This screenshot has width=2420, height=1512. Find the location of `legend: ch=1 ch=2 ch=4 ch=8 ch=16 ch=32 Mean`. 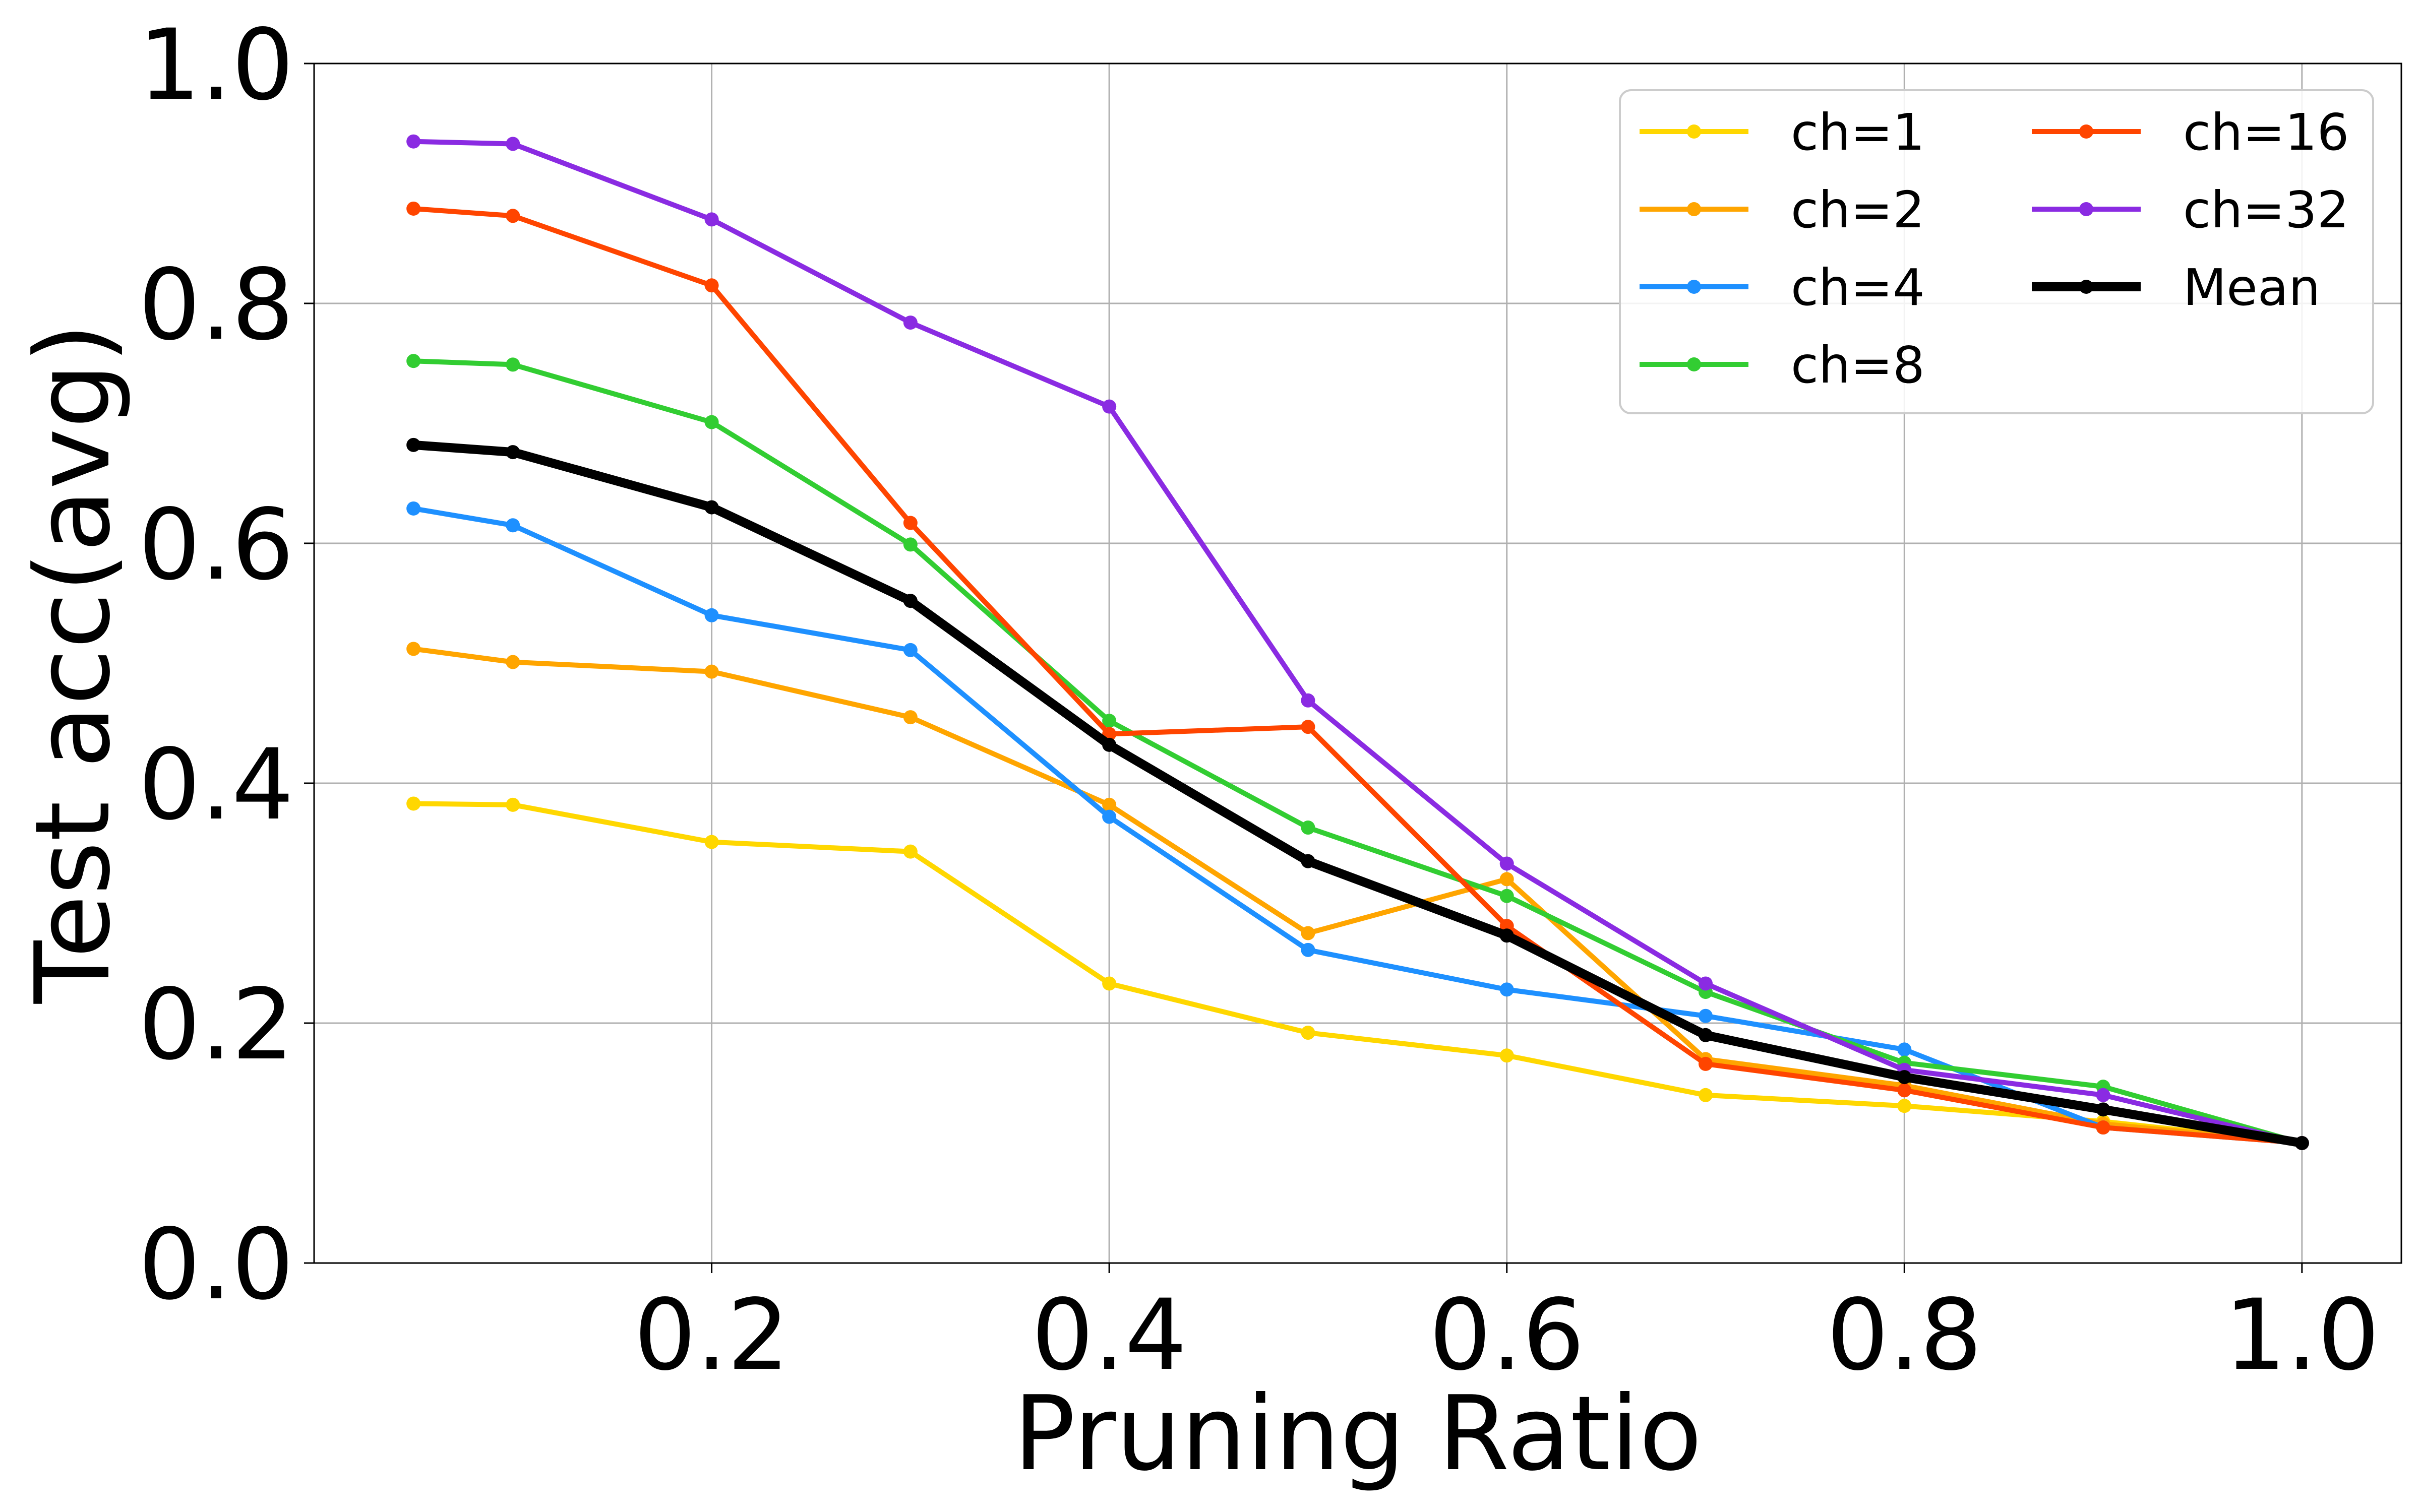

legend: ch=1 ch=2 ch=4 ch=8 ch=16 ch=32 Mean is located at coordinates (1996, 251).